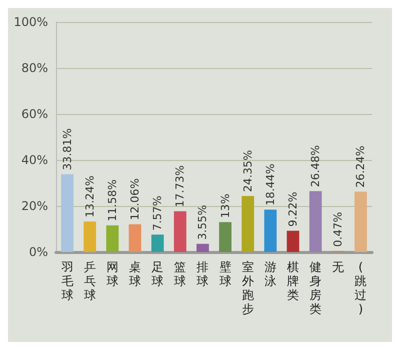 The image size is (400, 350). Describe the element at coordinates (180, 274) in the screenshot. I see `x-tick-label: 篮球` at that location.